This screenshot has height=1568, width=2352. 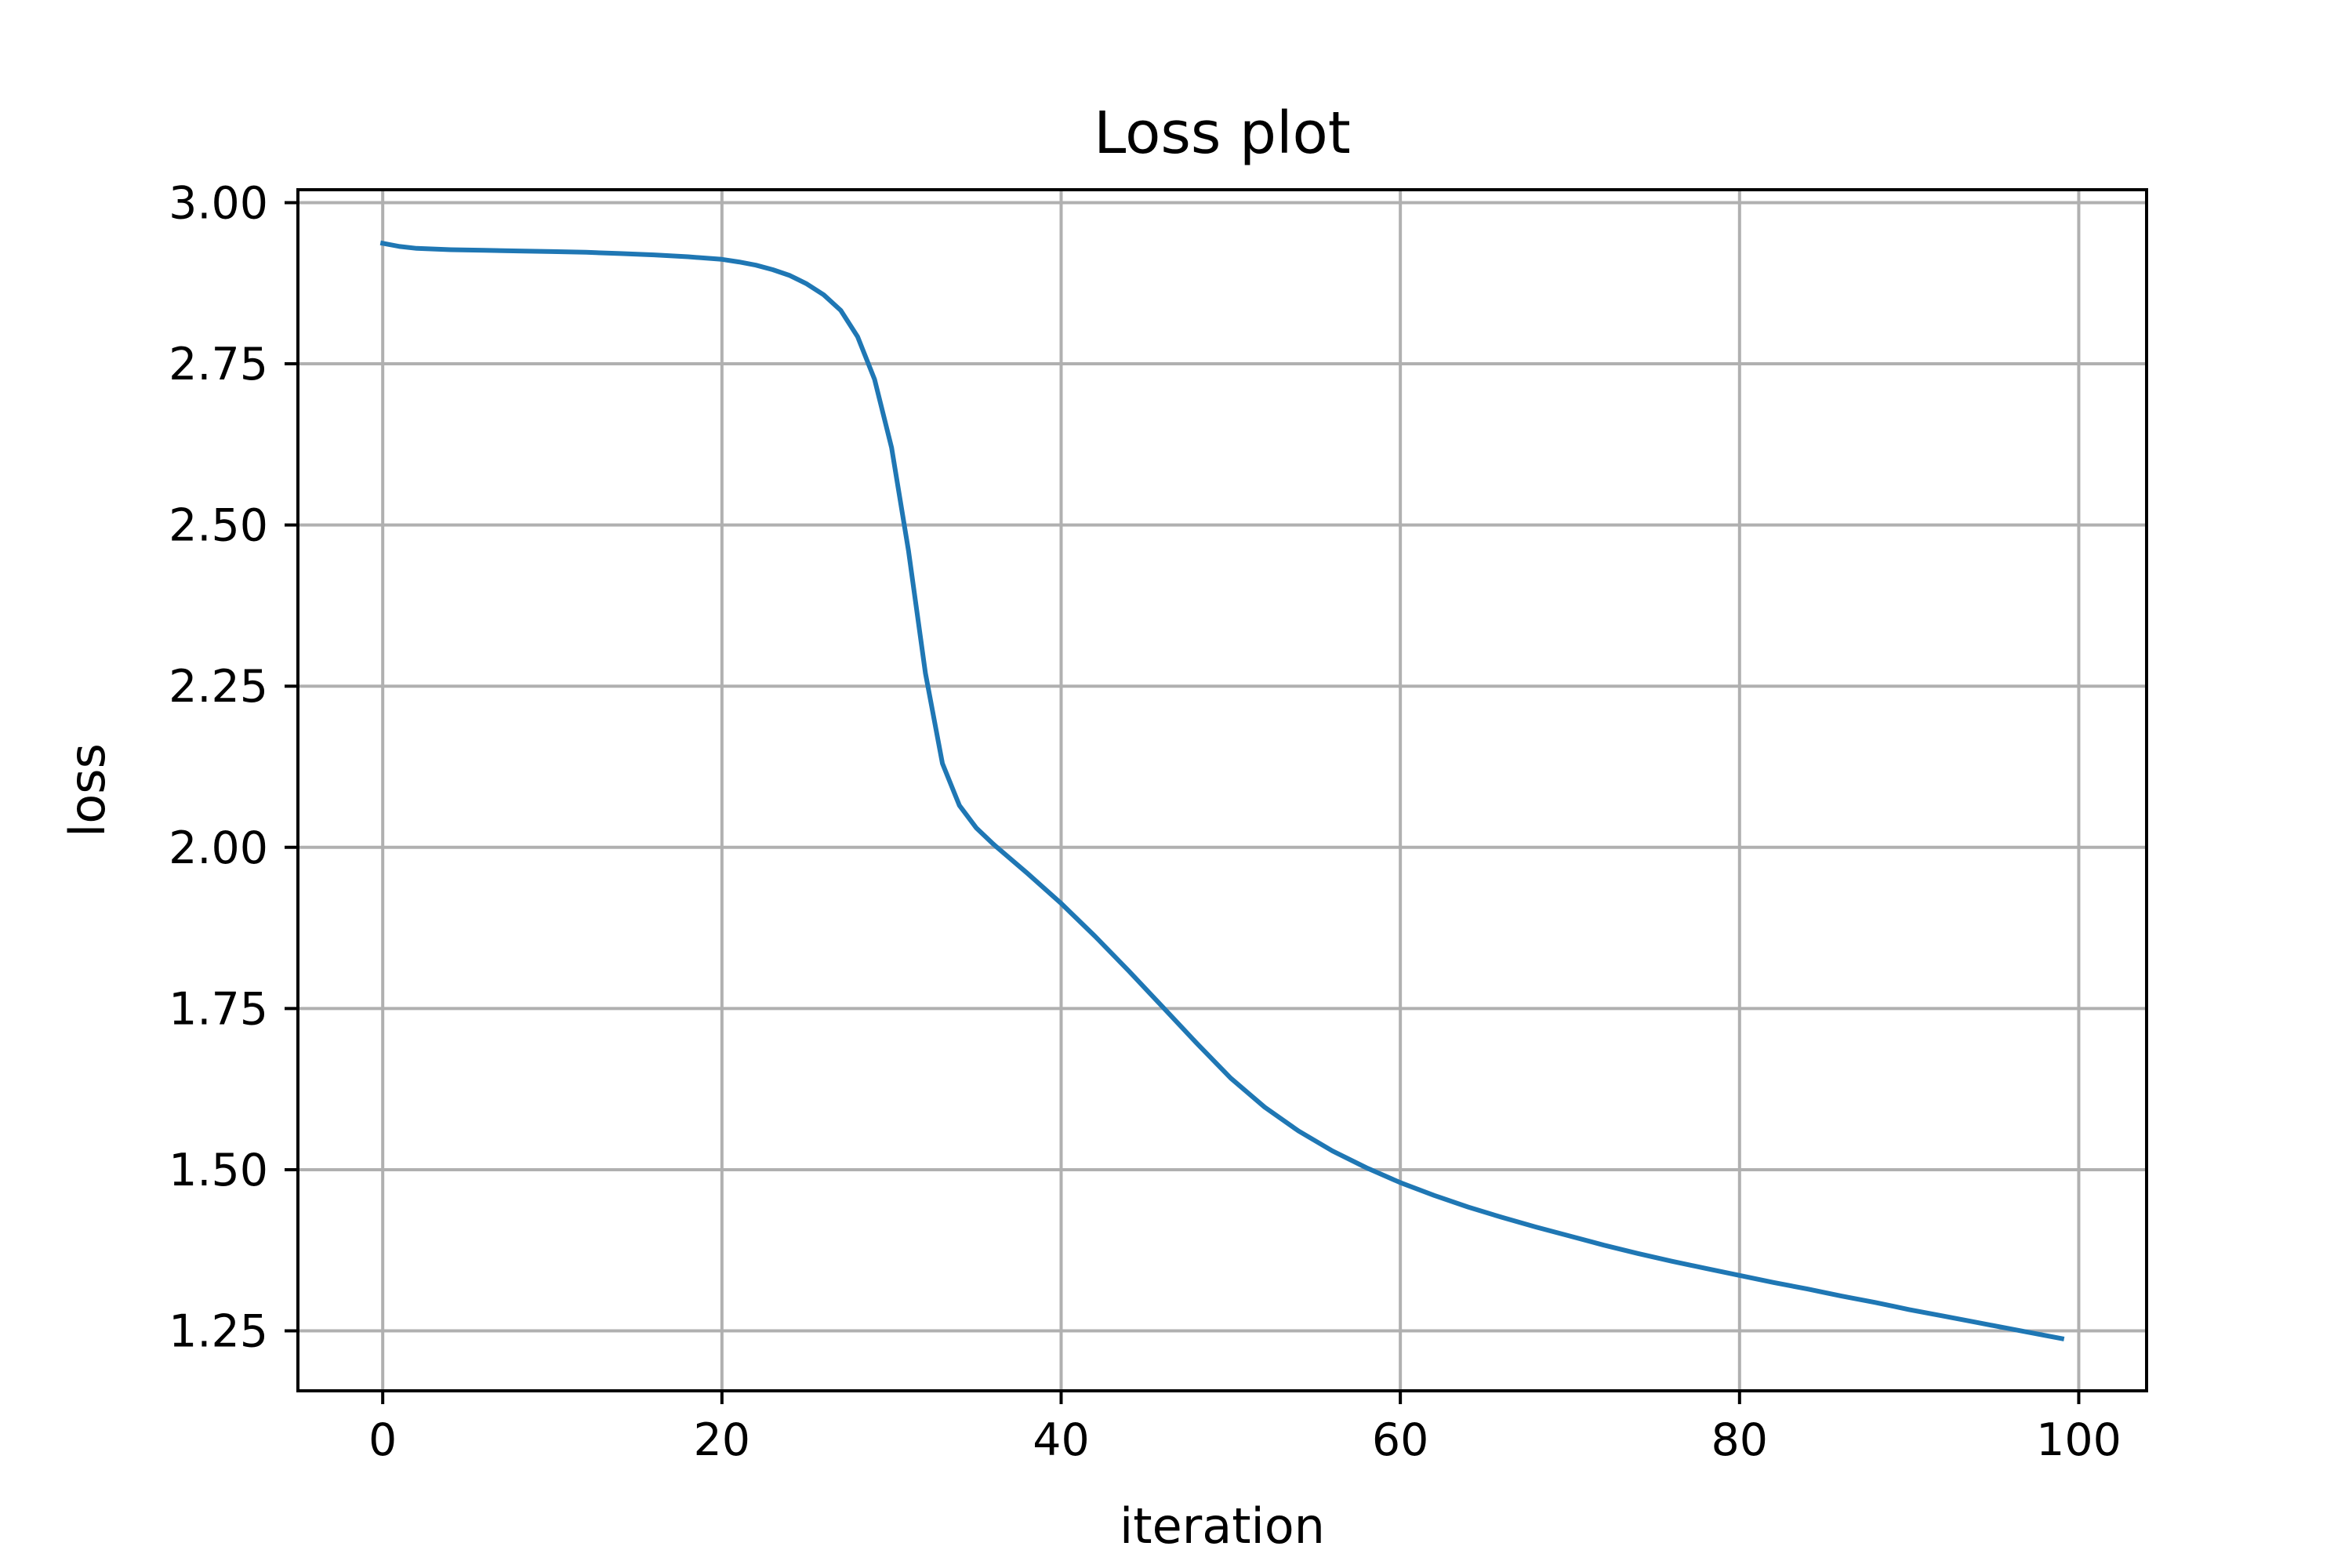 I want to click on y-tick-label: 1.75, so click(x=219, y=1009).